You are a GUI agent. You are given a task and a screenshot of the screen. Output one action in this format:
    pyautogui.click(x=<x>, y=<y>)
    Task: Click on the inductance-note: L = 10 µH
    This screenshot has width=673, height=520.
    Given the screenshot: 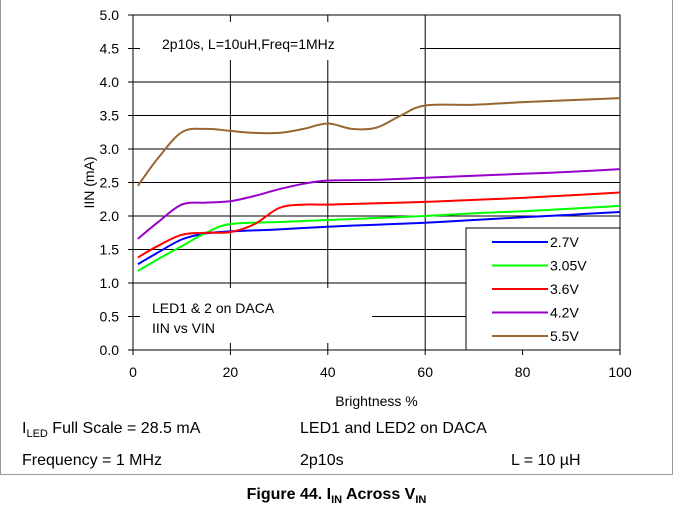 What is the action you would take?
    pyautogui.click(x=546, y=460)
    